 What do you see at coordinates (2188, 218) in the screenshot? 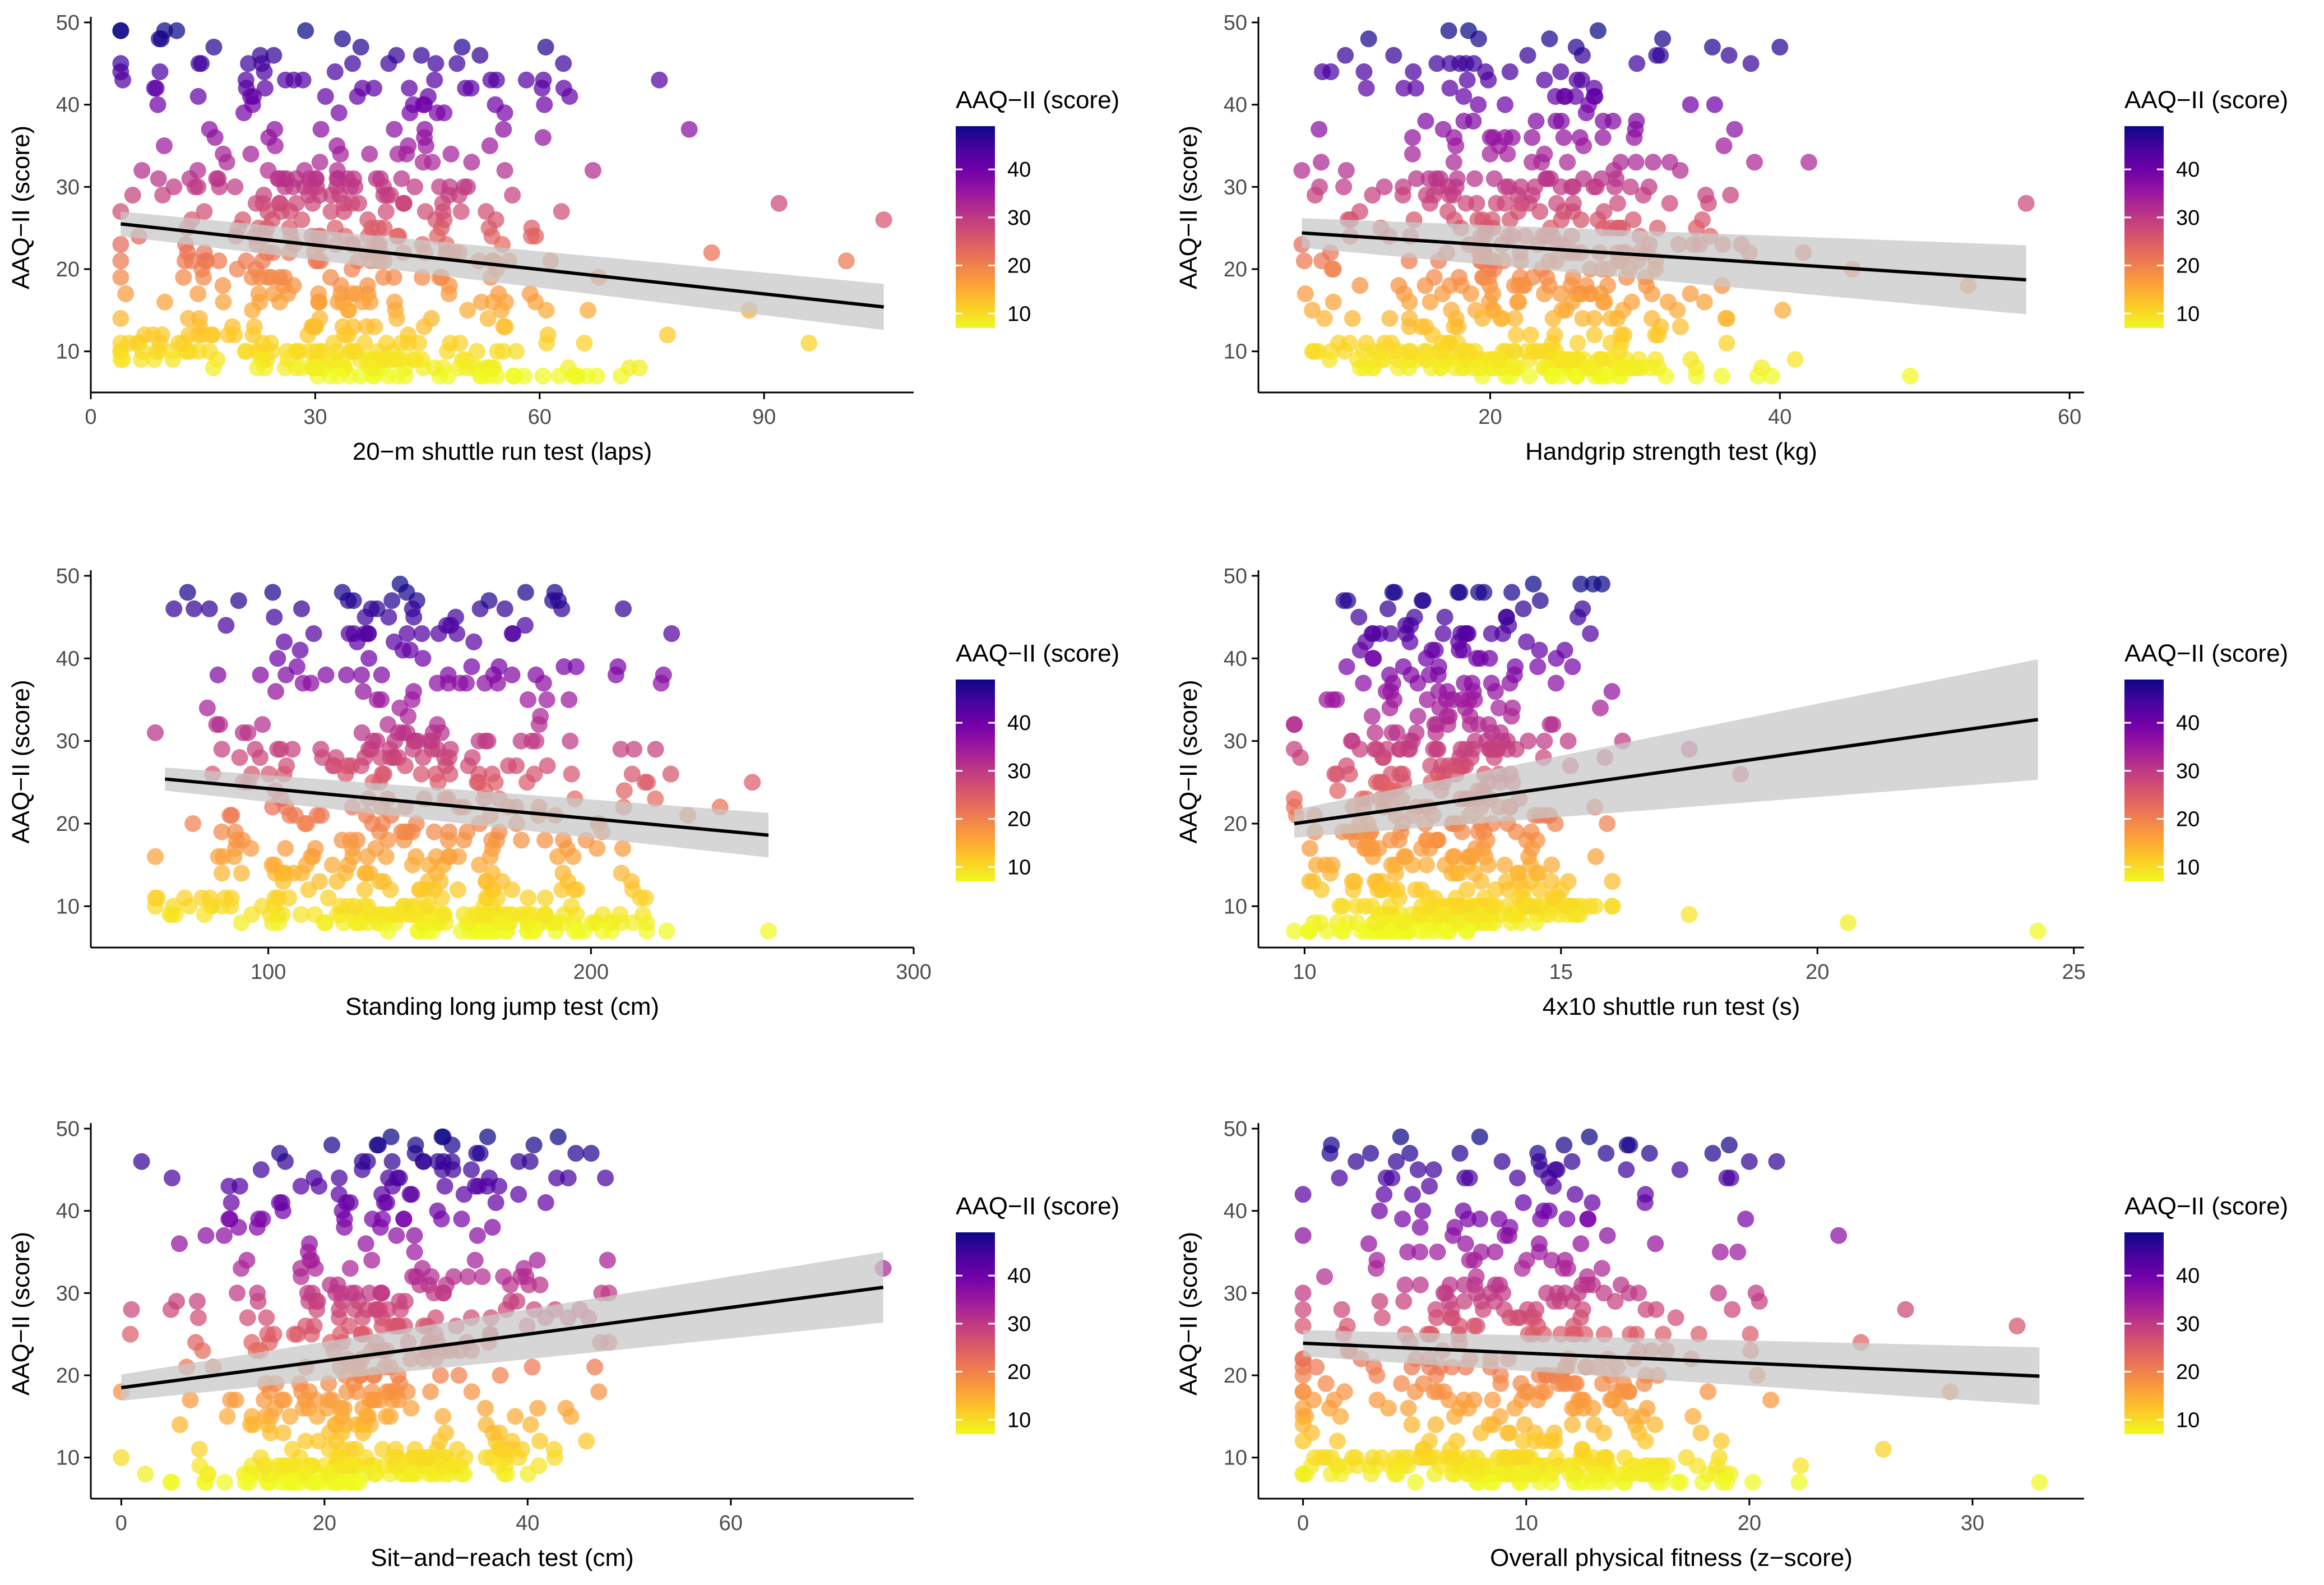
I see `colorbar-tick-label: 30` at bounding box center [2188, 218].